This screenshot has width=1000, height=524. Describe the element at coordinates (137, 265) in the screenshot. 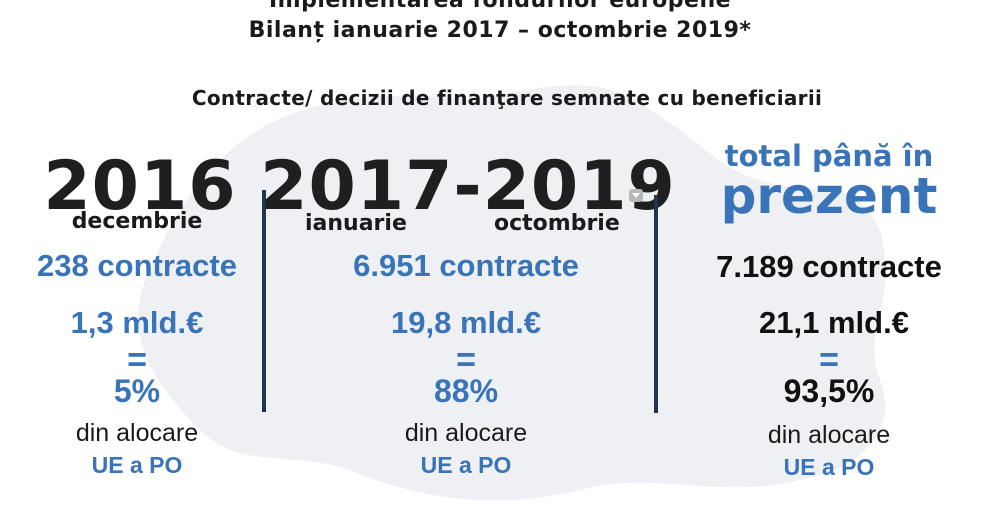

I see `contracts-count: 238 contracte` at that location.